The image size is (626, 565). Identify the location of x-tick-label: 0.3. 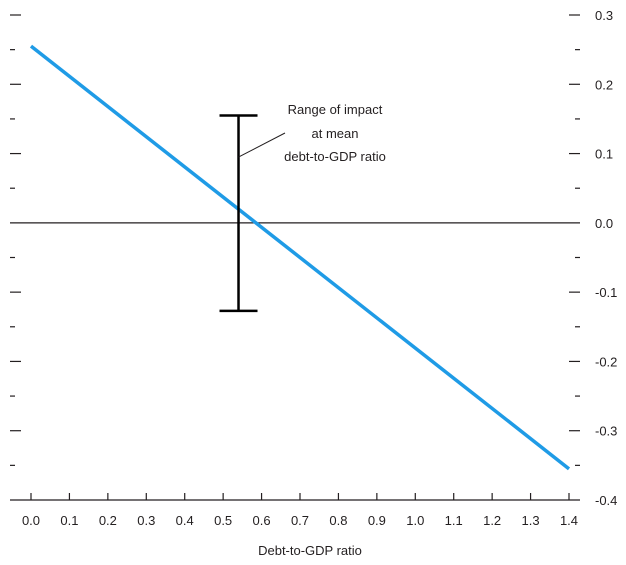
(146, 520).